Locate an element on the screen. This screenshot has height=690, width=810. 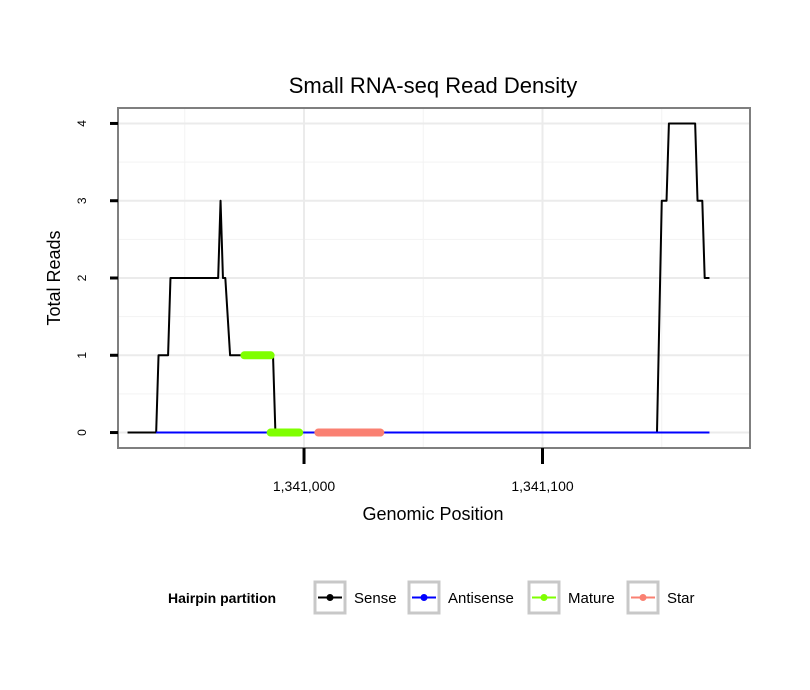
legend-item-antisense: Antisense is located at coordinates (460, 597).